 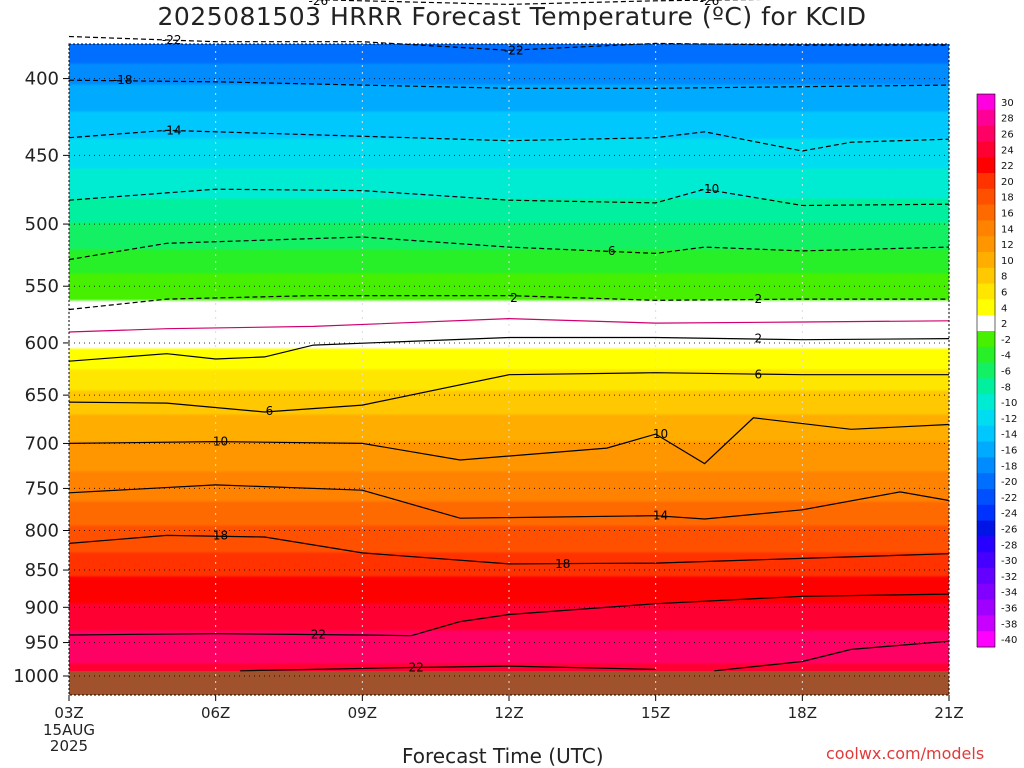 What do you see at coordinates (42, 79) in the screenshot?
I see `y-tick-label: 400` at bounding box center [42, 79].